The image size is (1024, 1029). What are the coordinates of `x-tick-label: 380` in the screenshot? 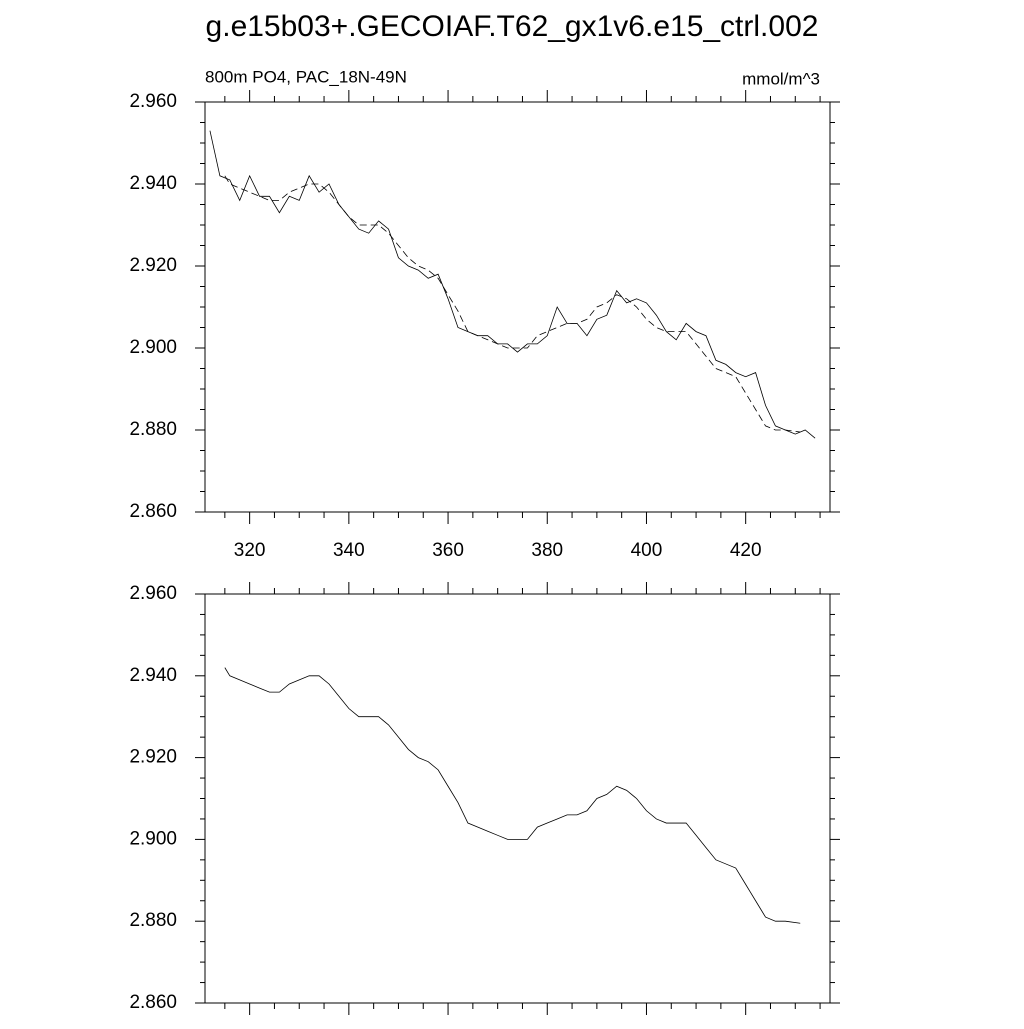 It's located at (547, 550).